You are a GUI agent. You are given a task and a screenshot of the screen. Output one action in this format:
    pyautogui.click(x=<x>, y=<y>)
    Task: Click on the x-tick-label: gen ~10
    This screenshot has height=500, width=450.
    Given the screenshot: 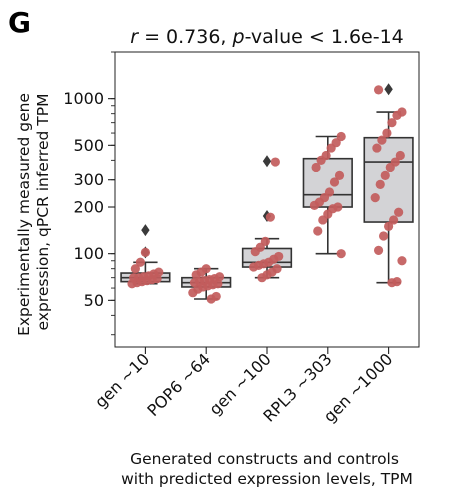 What is the action you would take?
    pyautogui.click(x=122, y=380)
    